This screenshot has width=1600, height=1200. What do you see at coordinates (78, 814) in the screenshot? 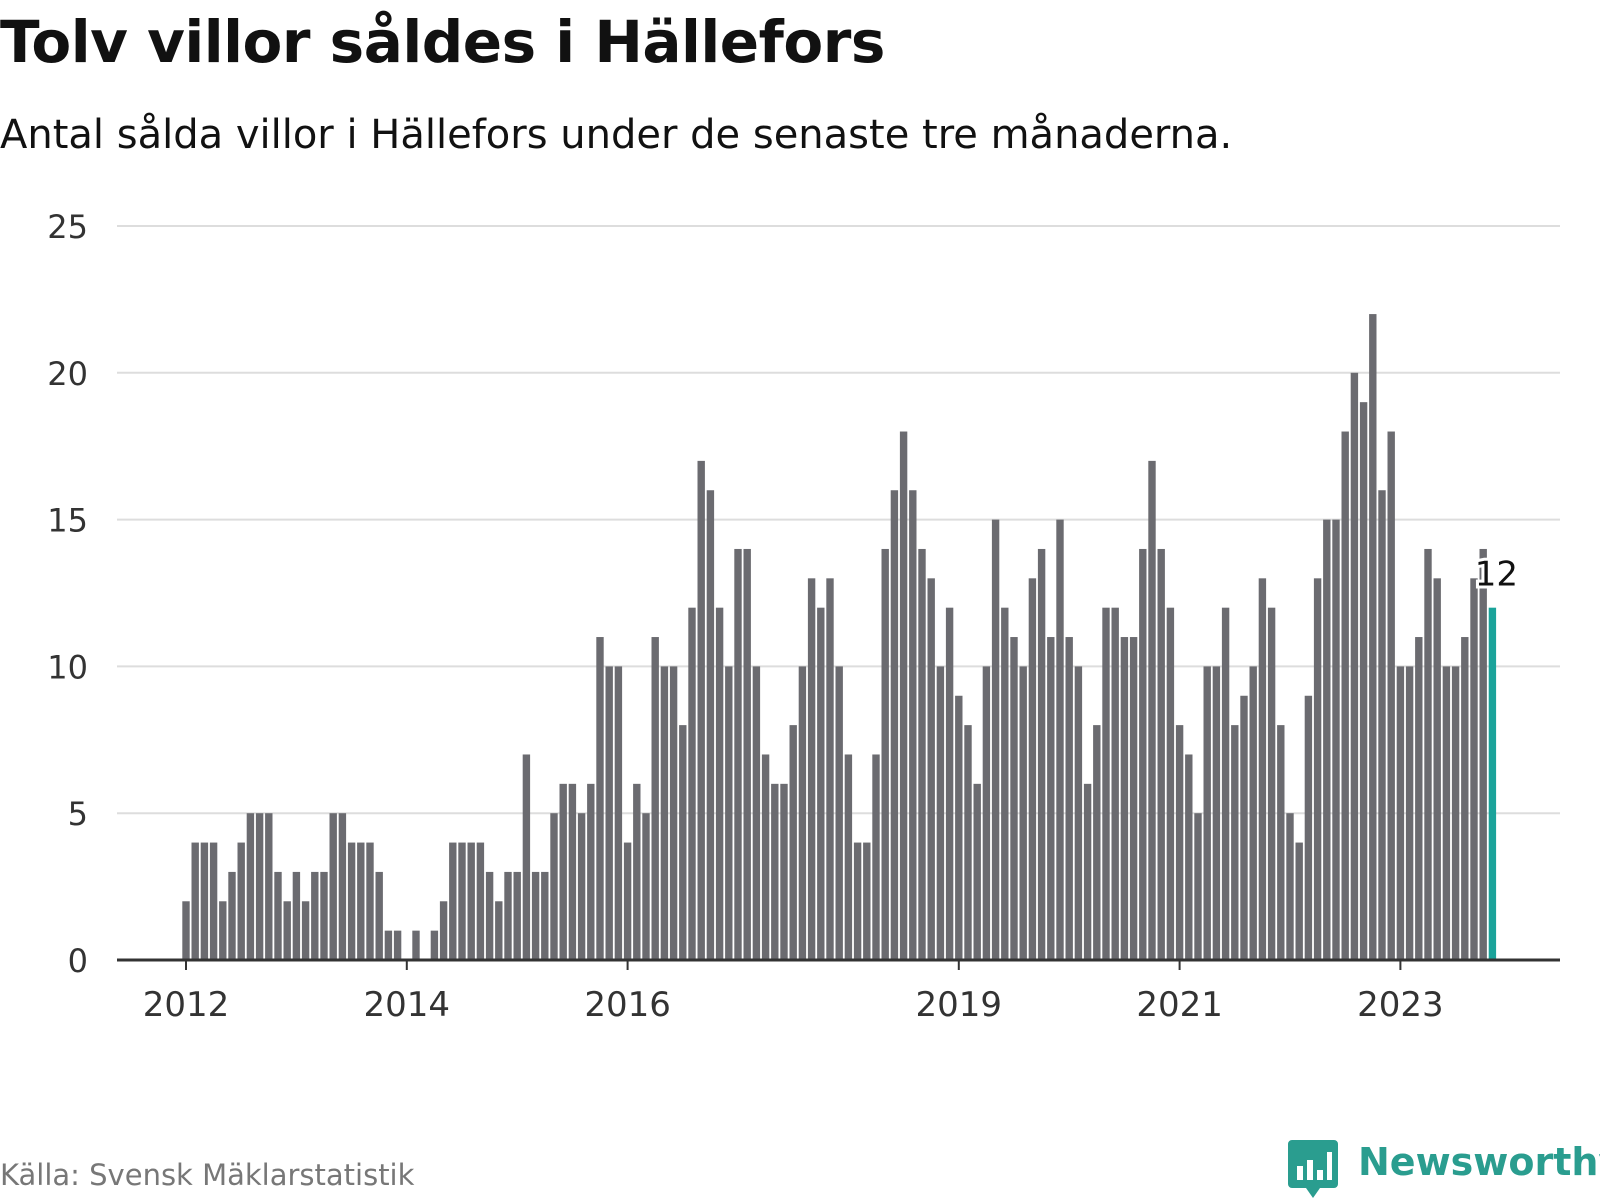
I see `y-tick-label: 5` at bounding box center [78, 814].